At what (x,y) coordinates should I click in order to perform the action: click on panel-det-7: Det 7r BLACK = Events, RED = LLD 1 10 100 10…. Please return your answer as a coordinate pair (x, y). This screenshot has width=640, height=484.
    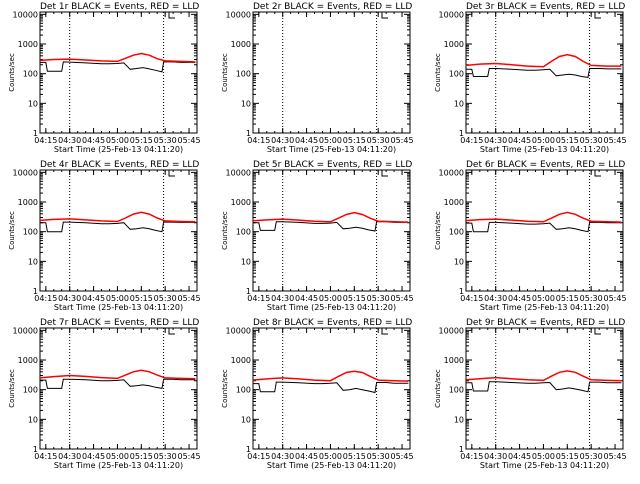
    Looking at the image, I should click on (104, 394).